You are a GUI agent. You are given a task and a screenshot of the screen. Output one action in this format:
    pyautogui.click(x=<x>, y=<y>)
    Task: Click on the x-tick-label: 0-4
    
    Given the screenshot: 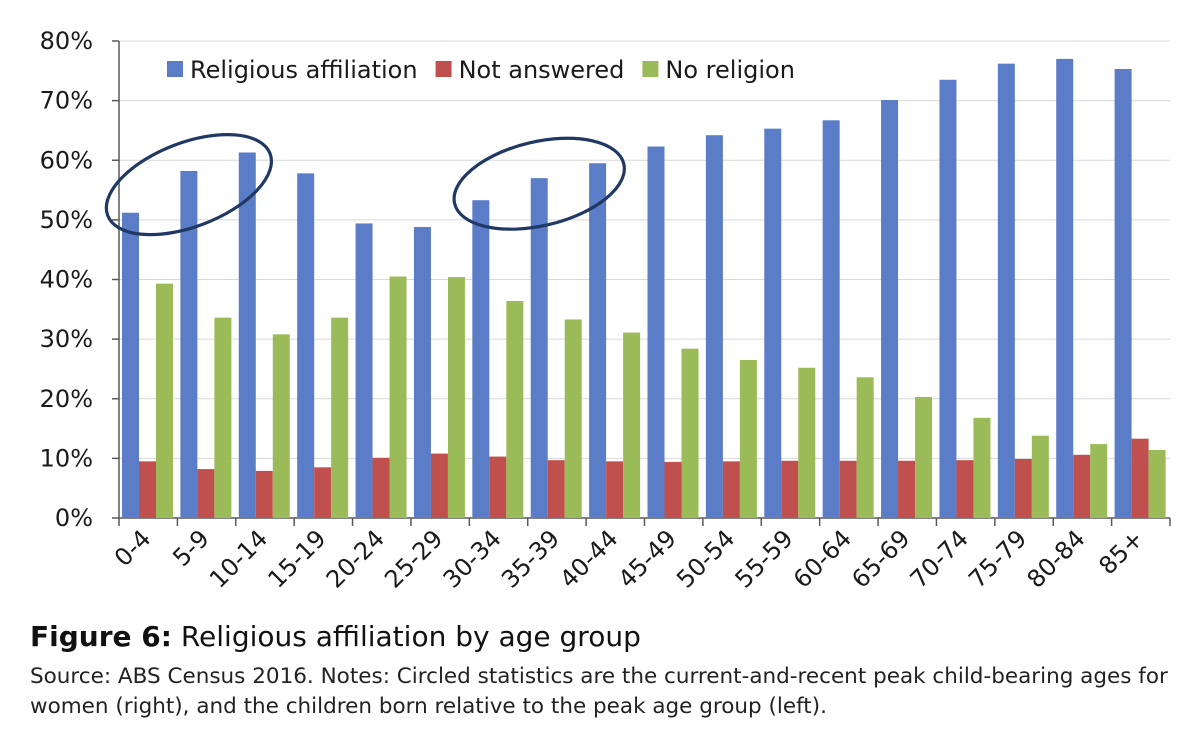 What is the action you would take?
    pyautogui.click(x=133, y=548)
    